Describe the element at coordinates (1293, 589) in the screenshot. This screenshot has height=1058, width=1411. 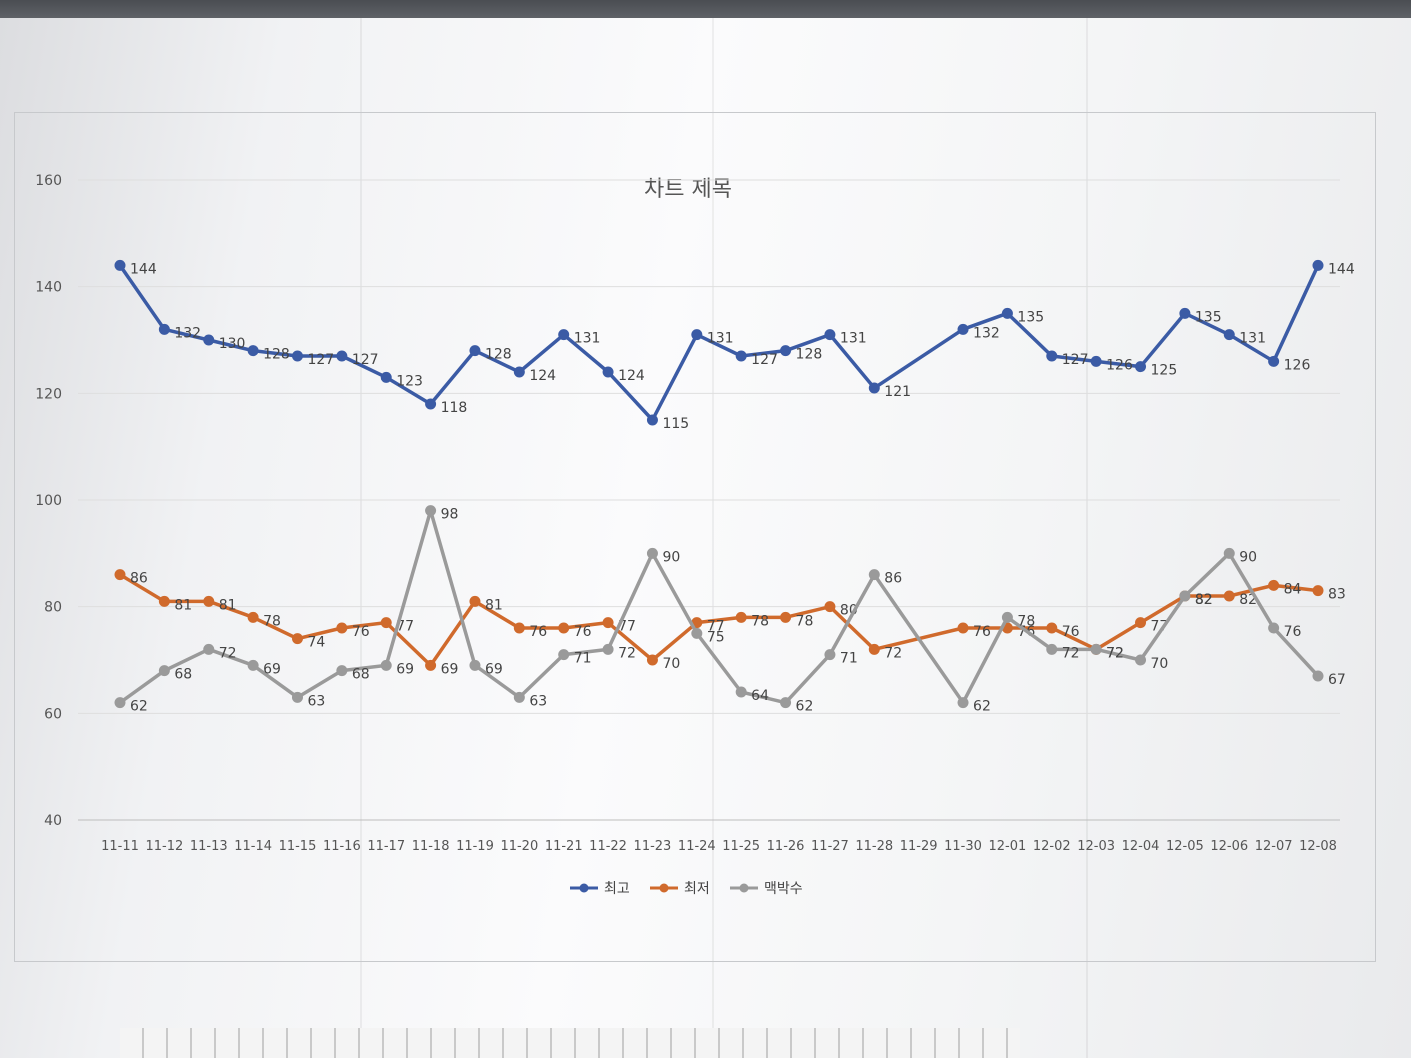
I see `data-label: 84` at that location.